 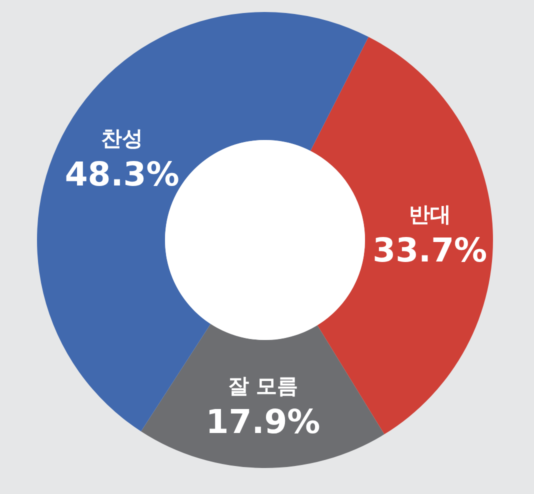 What do you see at coordinates (122, 138) in the screenshot?
I see `slice-label: 찬성` at bounding box center [122, 138].